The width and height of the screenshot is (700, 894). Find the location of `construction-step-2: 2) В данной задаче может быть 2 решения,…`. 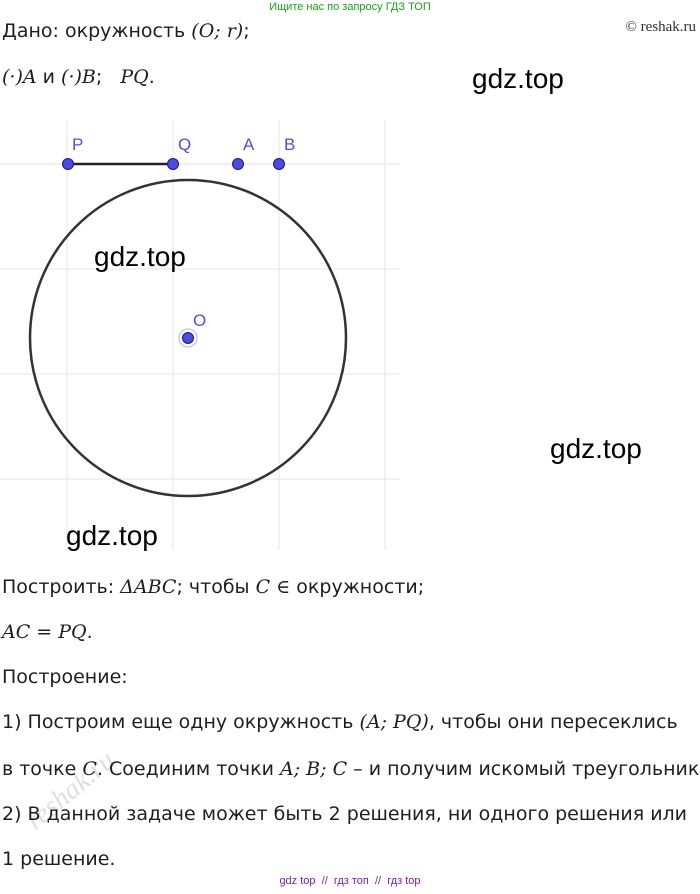

construction-step-2: 2) В данной задаче может быть 2 решения,… is located at coordinates (345, 814).